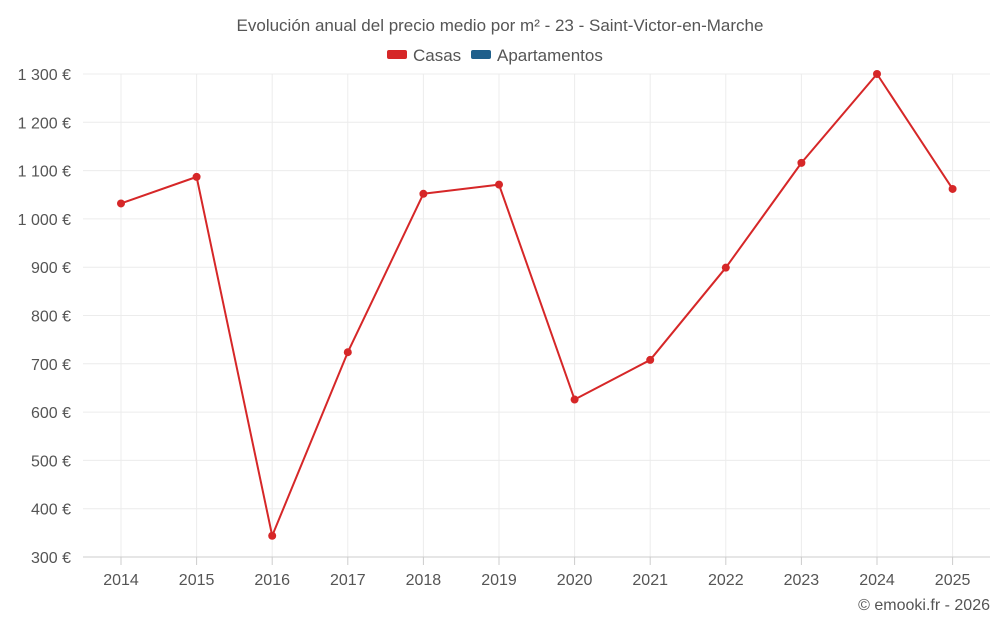  Describe the element at coordinates (44, 123) in the screenshot. I see `y-tick-label: 1 200 €` at that location.